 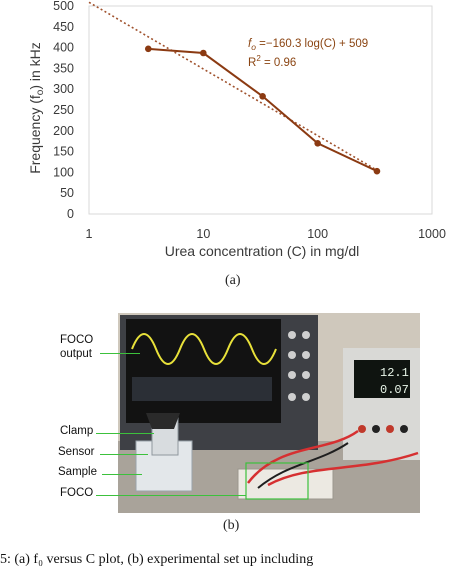 What do you see at coordinates (67, 193) in the screenshot?
I see `y-tick-label: 50` at bounding box center [67, 193].